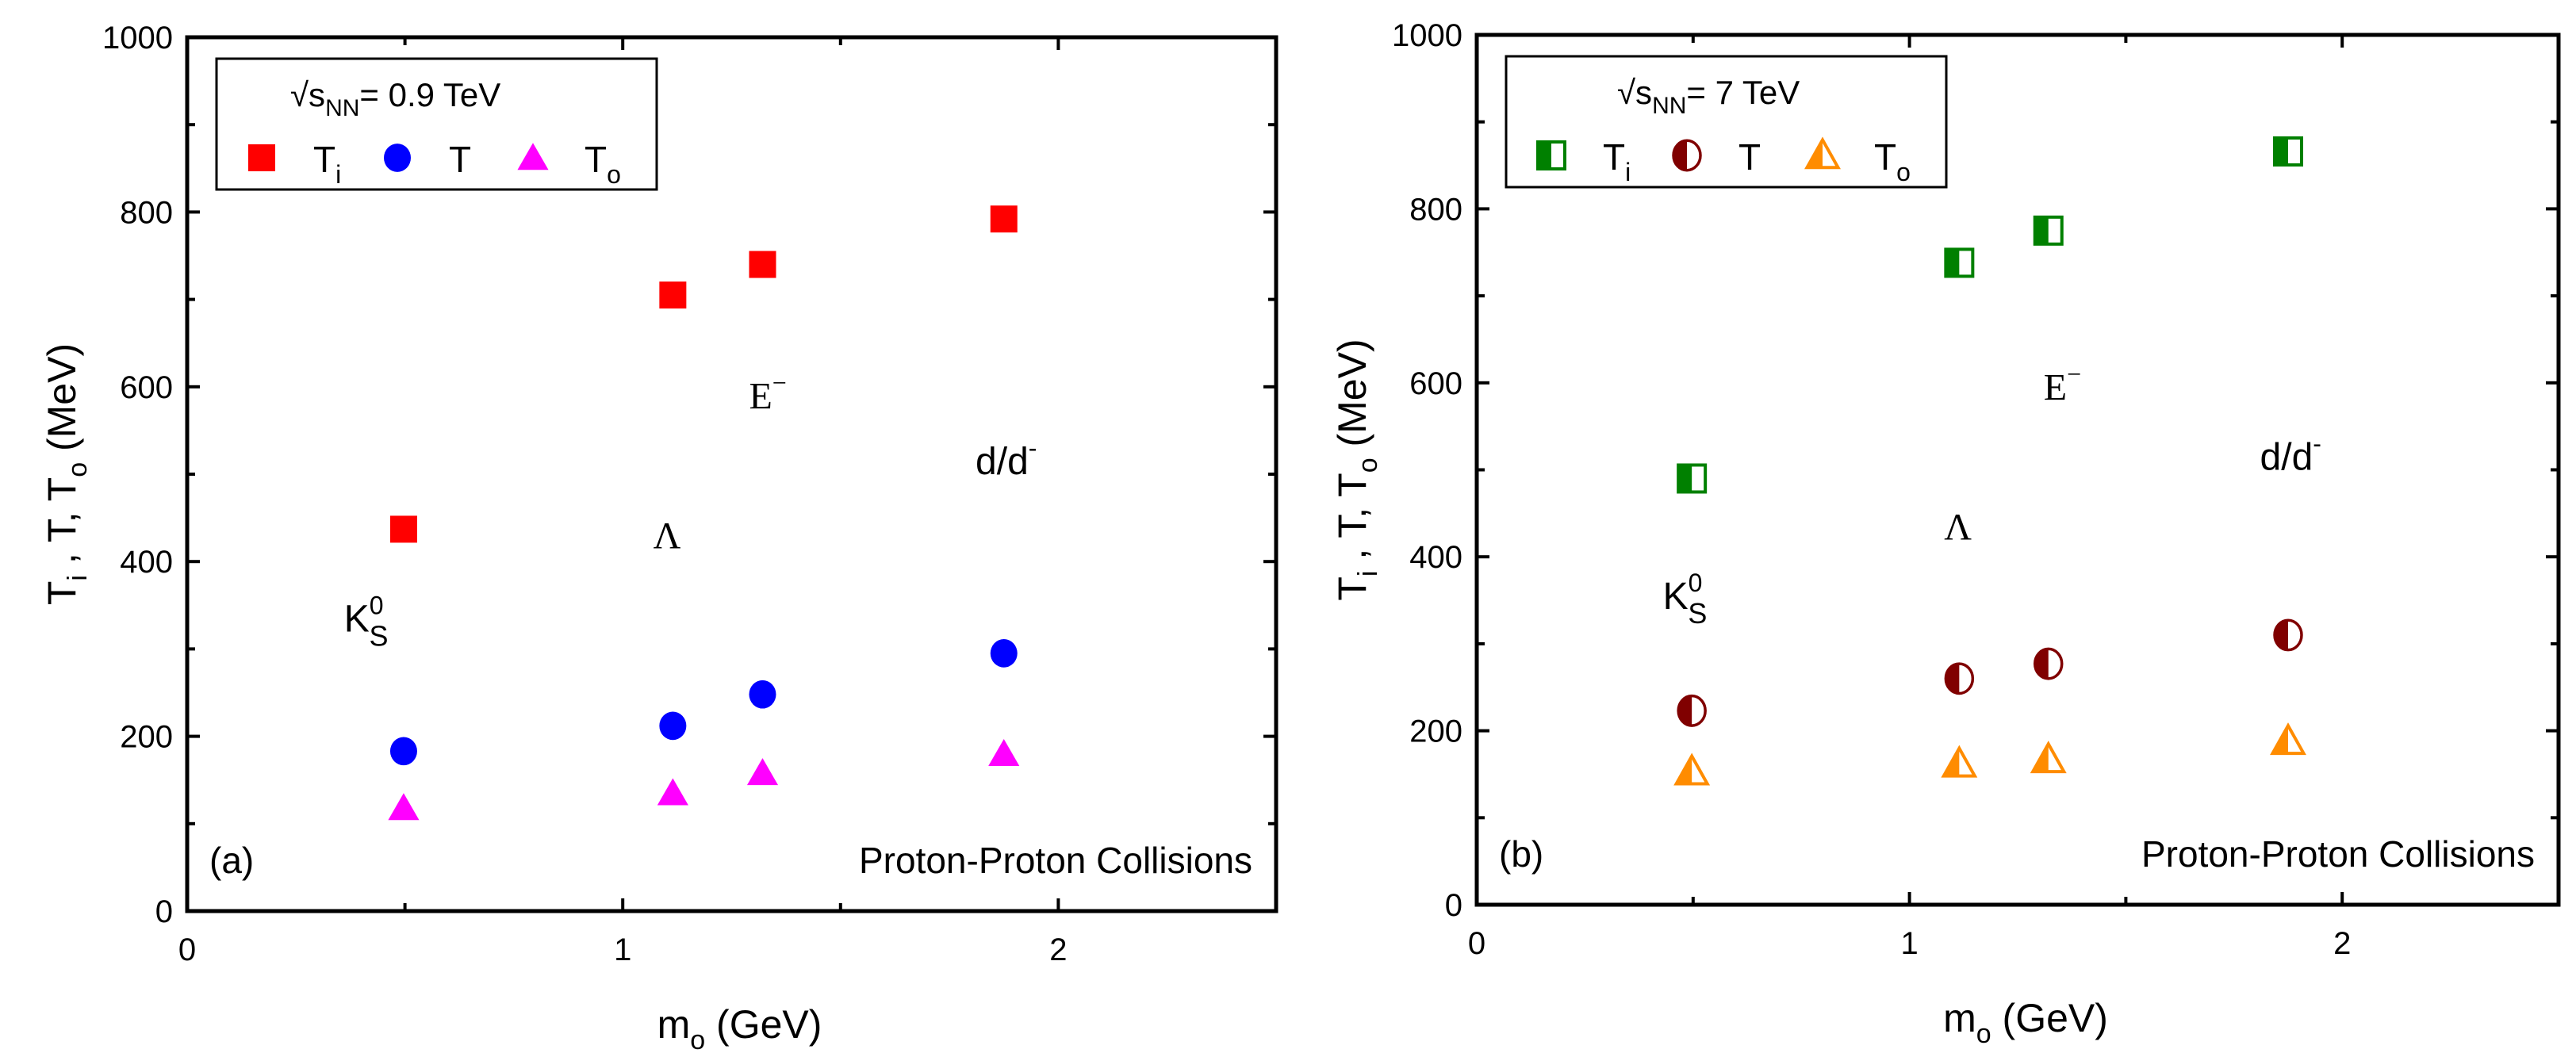 Image resolution: width=2576 pixels, height=1053 pixels. Describe the element at coordinates (1958, 527) in the screenshot. I see `particle-label-text: Λ` at that location.